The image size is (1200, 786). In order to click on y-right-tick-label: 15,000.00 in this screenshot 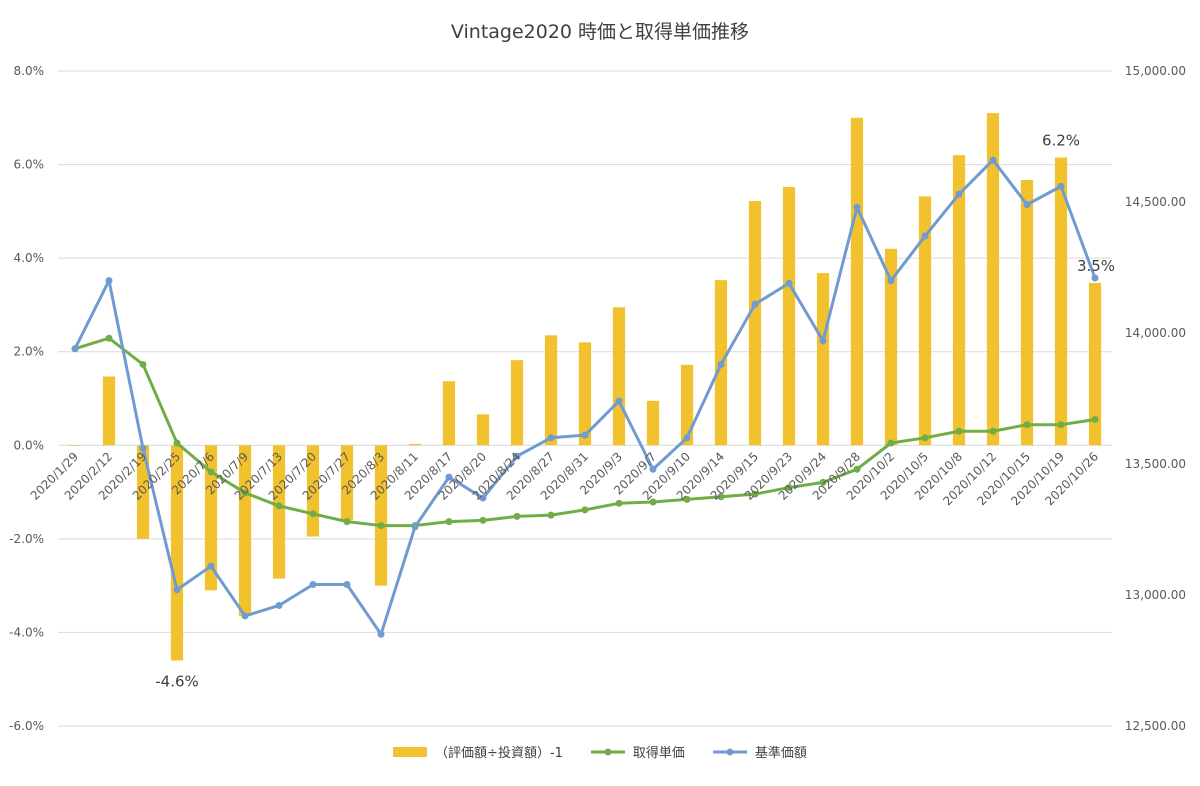, I will do `click(1155, 71)`.